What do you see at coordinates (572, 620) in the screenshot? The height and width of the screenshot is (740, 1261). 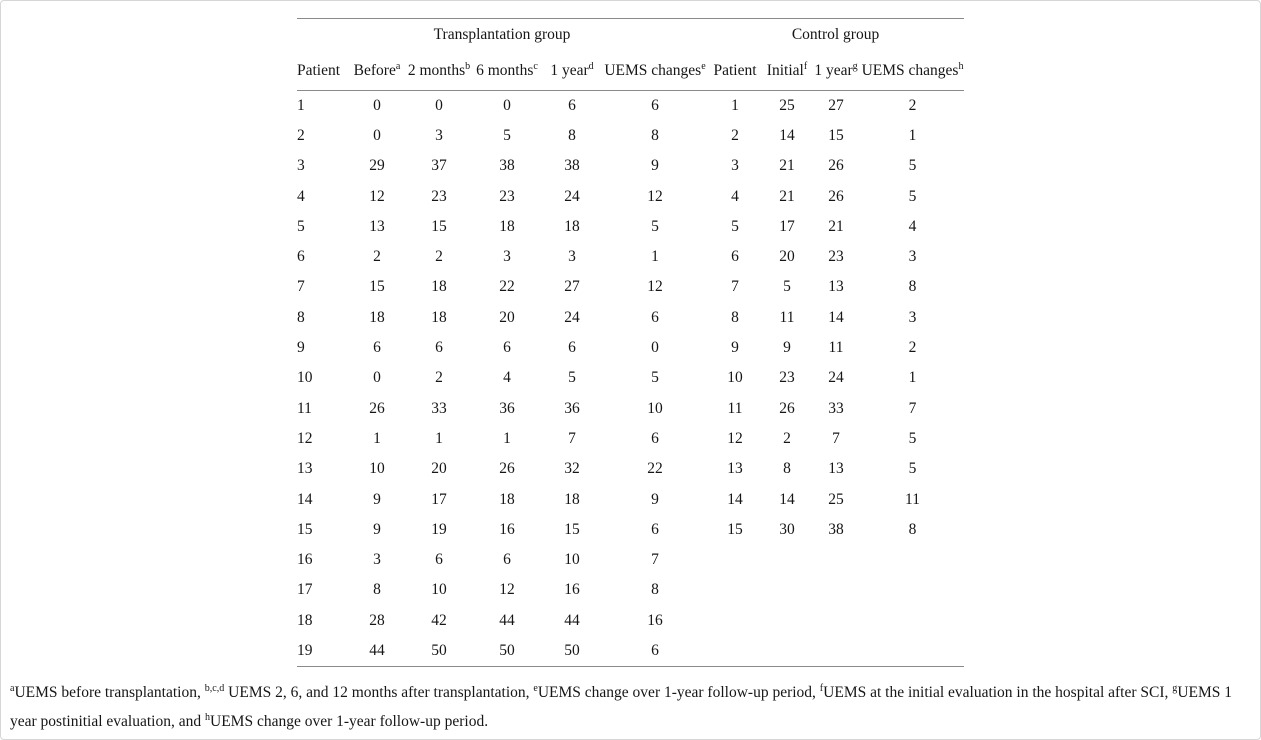 I see `table-cell: 44` at bounding box center [572, 620].